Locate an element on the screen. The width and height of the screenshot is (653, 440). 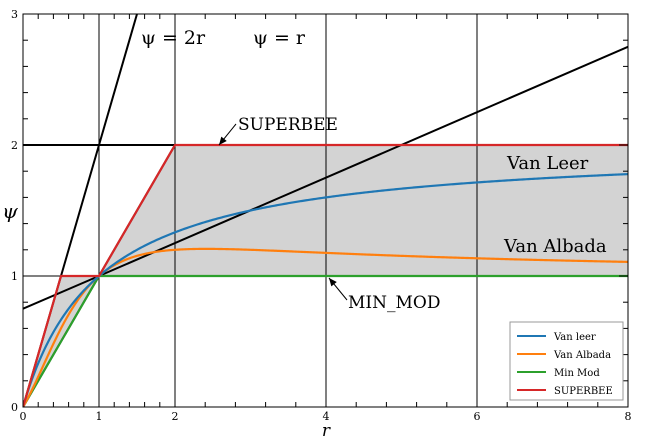
psi-r-label: ψ = r is located at coordinates (279, 38).